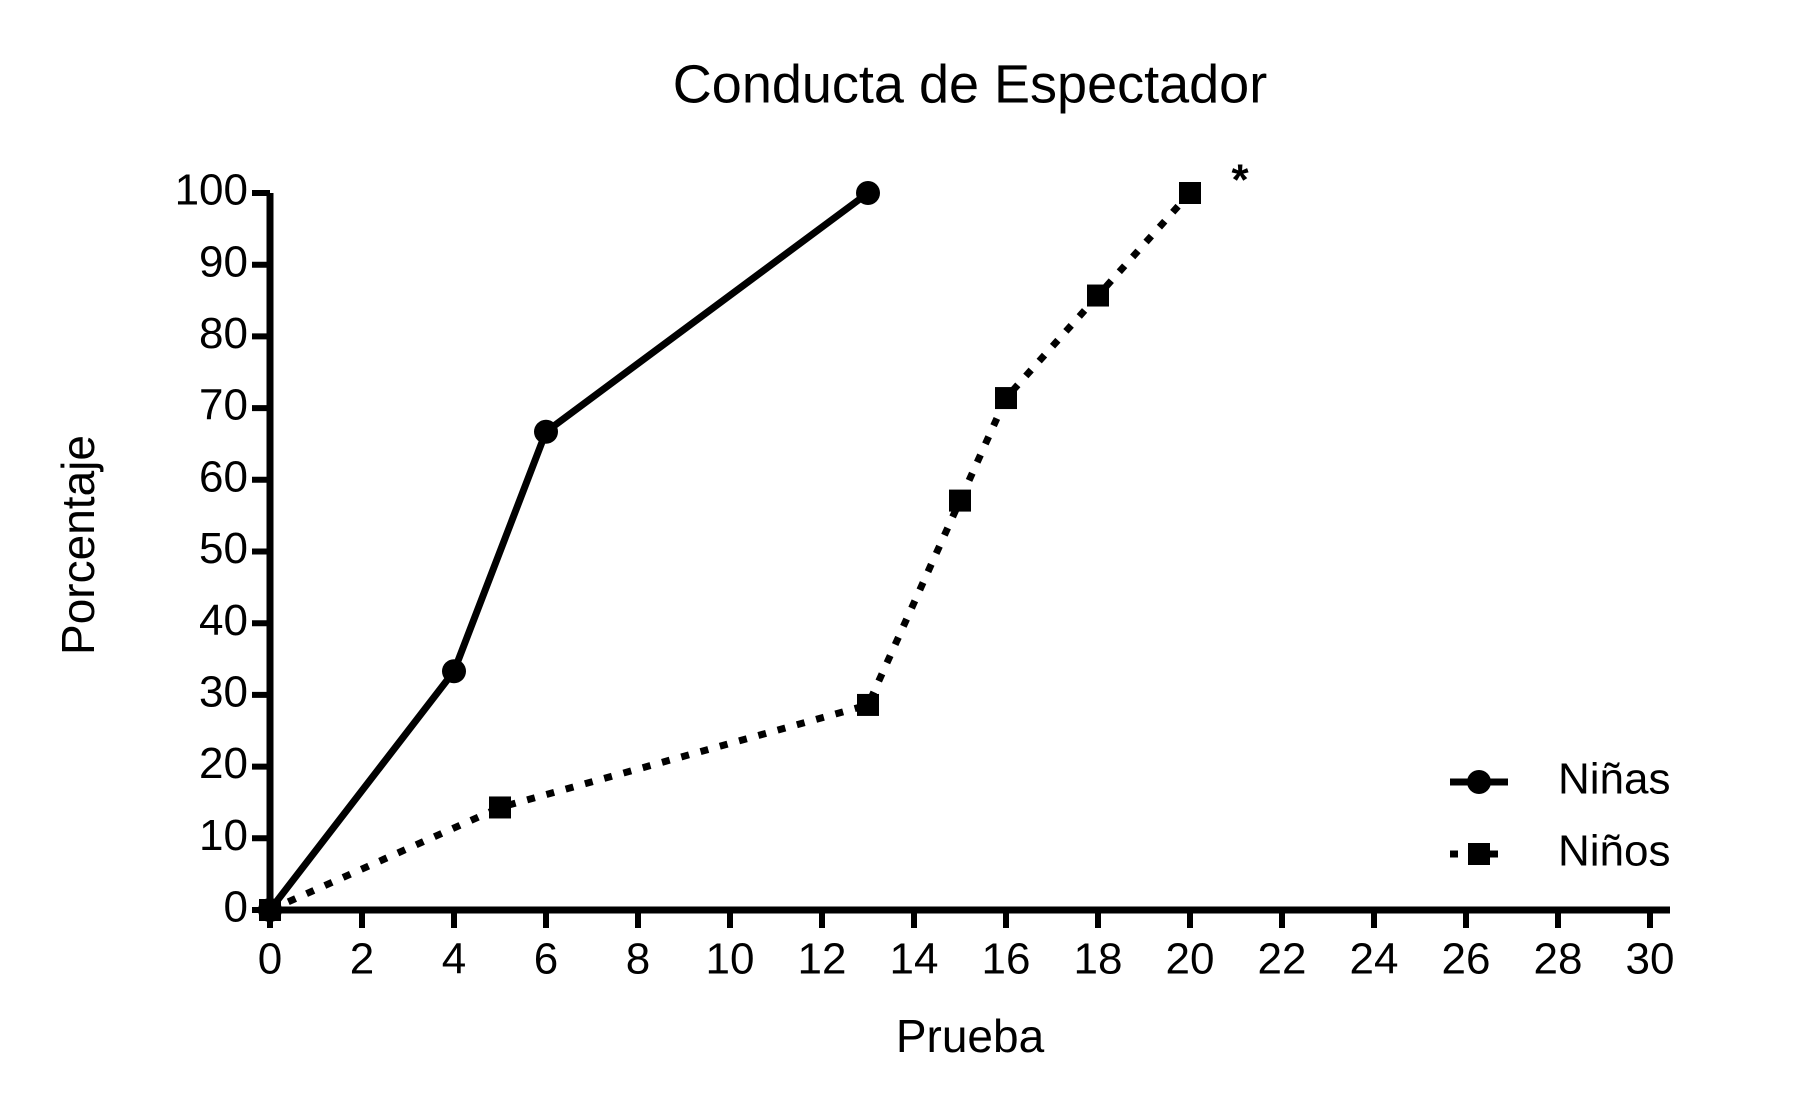 This screenshot has width=1813, height=1117. I want to click on x-tick-label: 8, so click(638, 959).